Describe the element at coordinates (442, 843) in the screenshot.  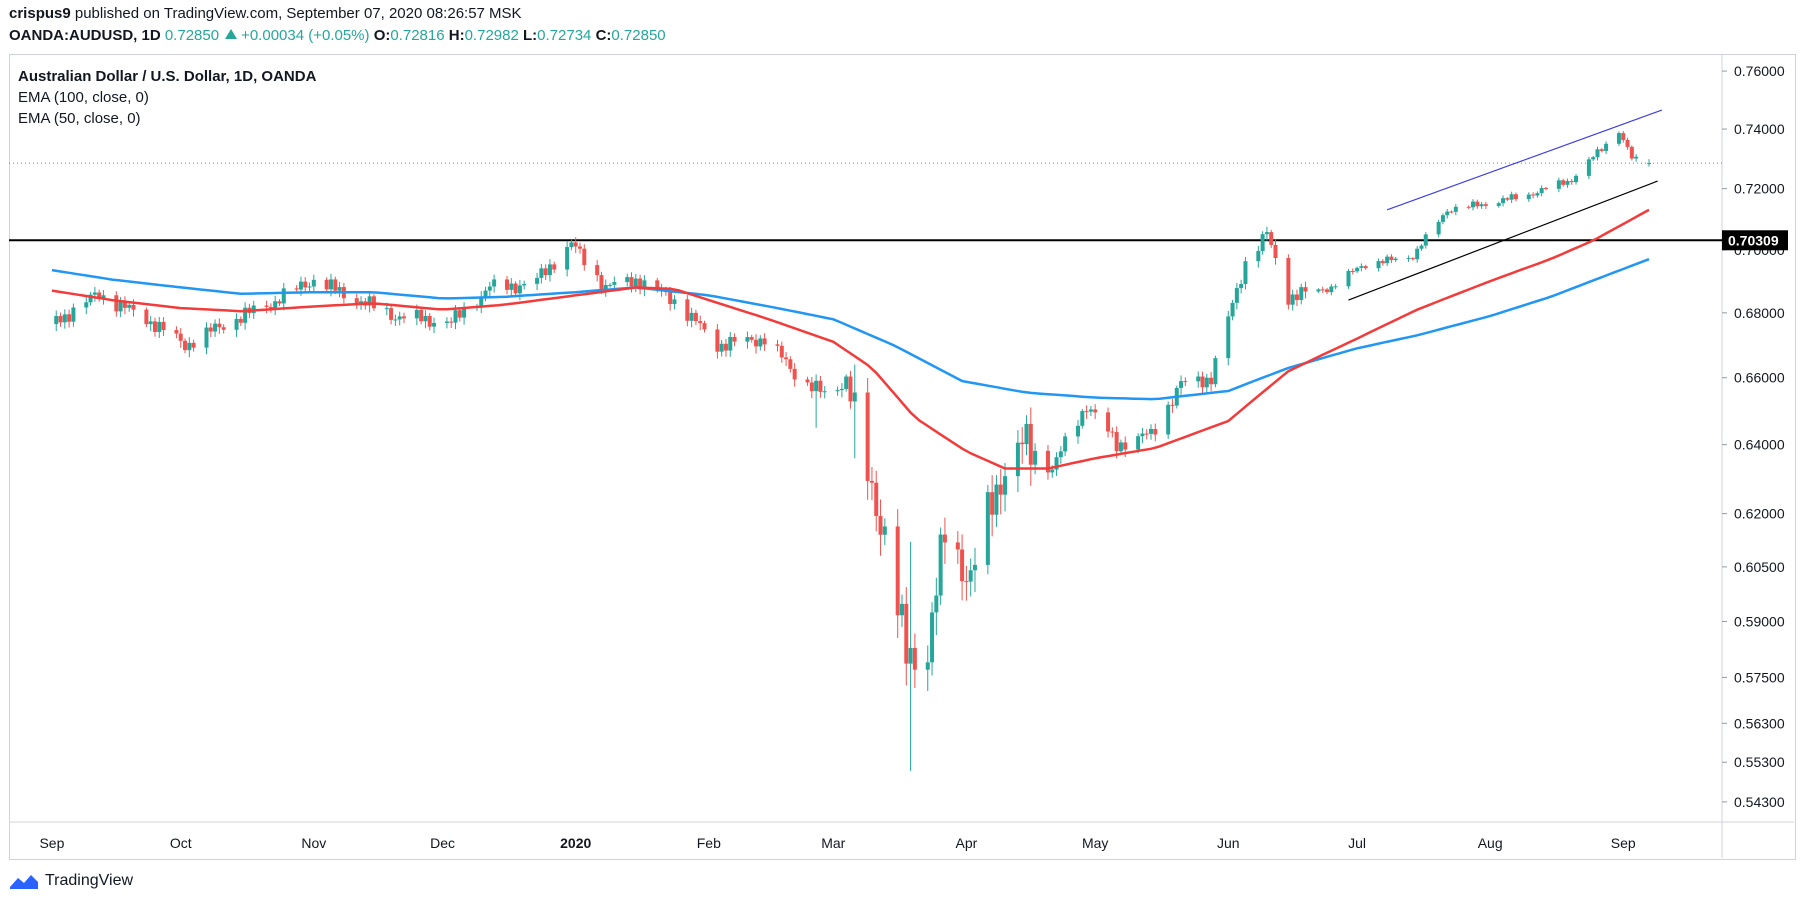
I see `time-axis-label: Dec` at that location.